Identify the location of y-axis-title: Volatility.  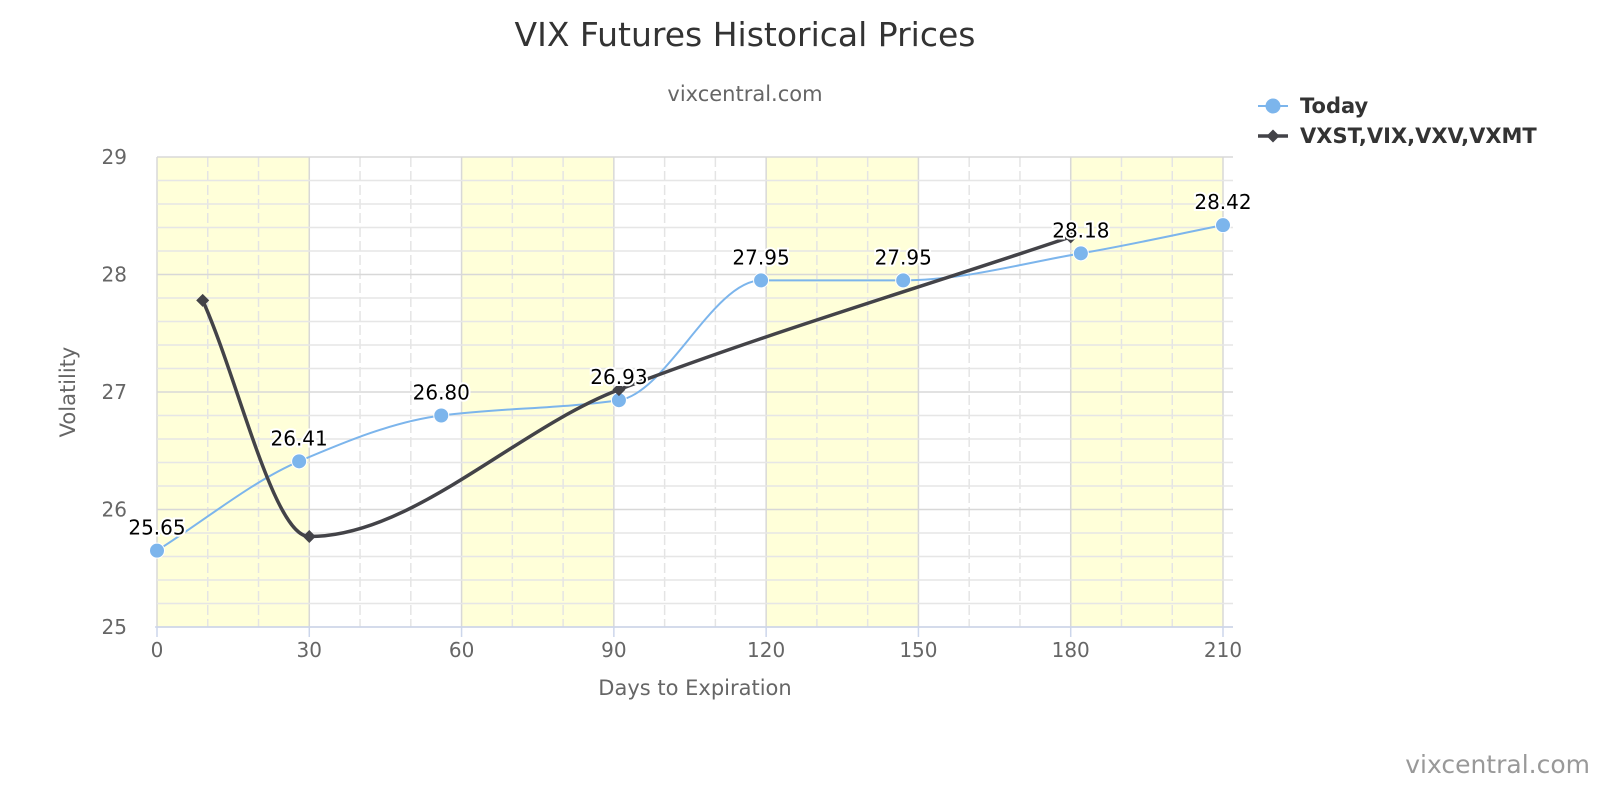
(68, 392).